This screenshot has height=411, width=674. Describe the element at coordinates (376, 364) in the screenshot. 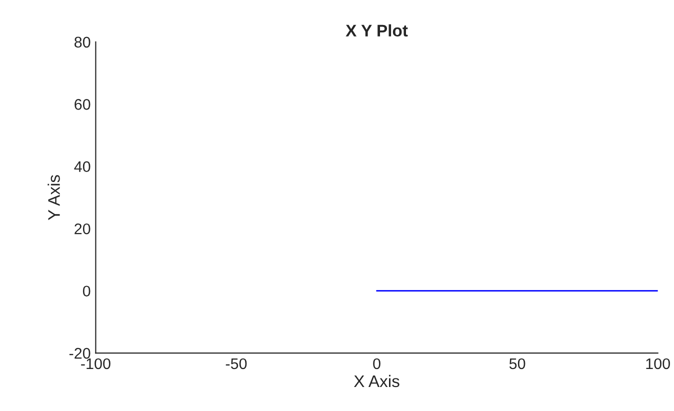

I see `x-tick-label: 0` at that location.